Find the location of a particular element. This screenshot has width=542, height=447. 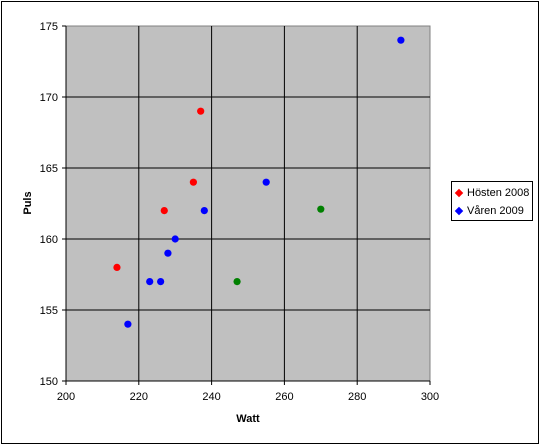

y-tick-label: 165 is located at coordinates (49, 169).